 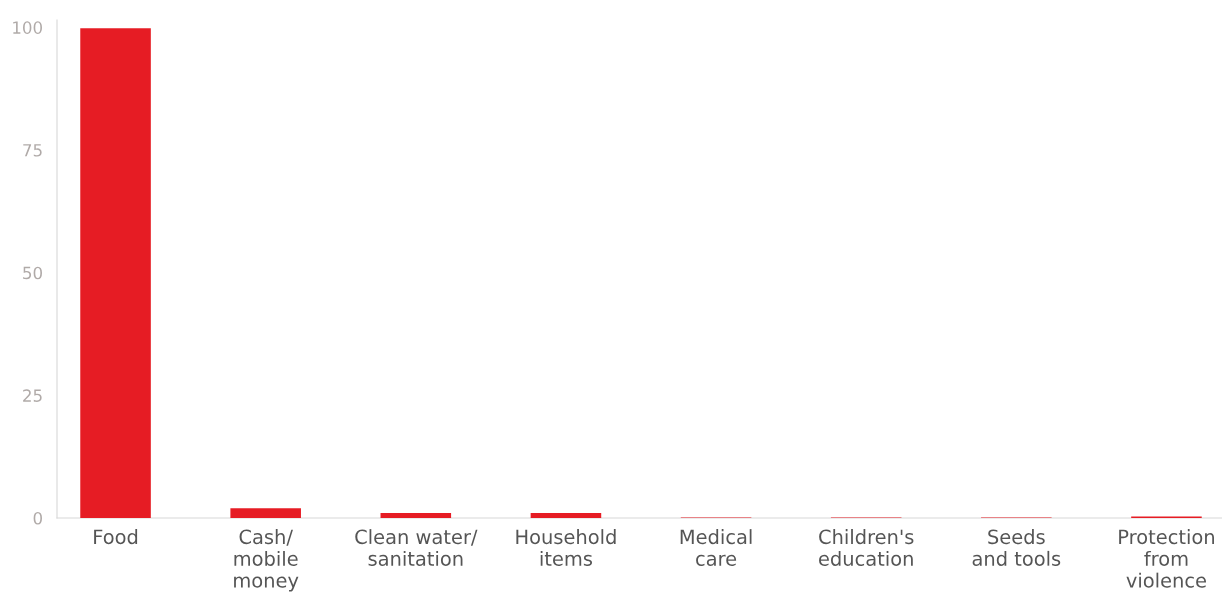 What do you see at coordinates (566, 547) in the screenshot?
I see `x-tick-label: Household items` at bounding box center [566, 547].